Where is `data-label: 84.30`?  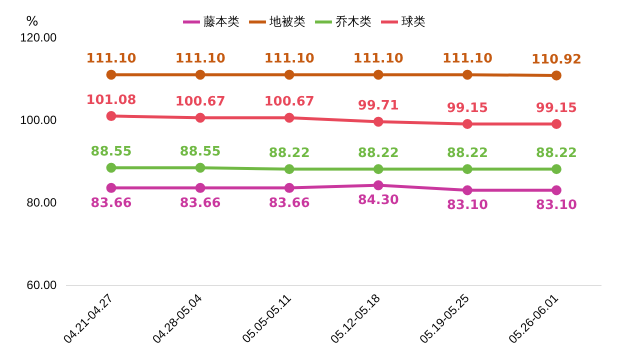 data-label: 84.30 is located at coordinates (378, 200).